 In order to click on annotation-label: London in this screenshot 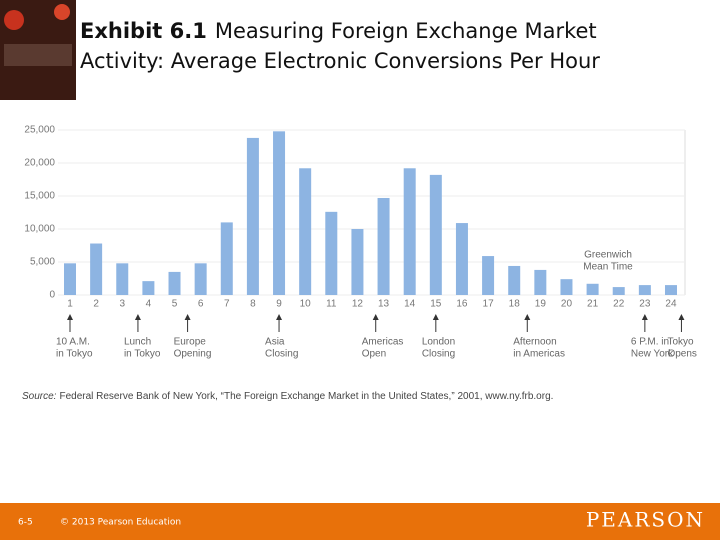, I will do `click(438, 342)`.